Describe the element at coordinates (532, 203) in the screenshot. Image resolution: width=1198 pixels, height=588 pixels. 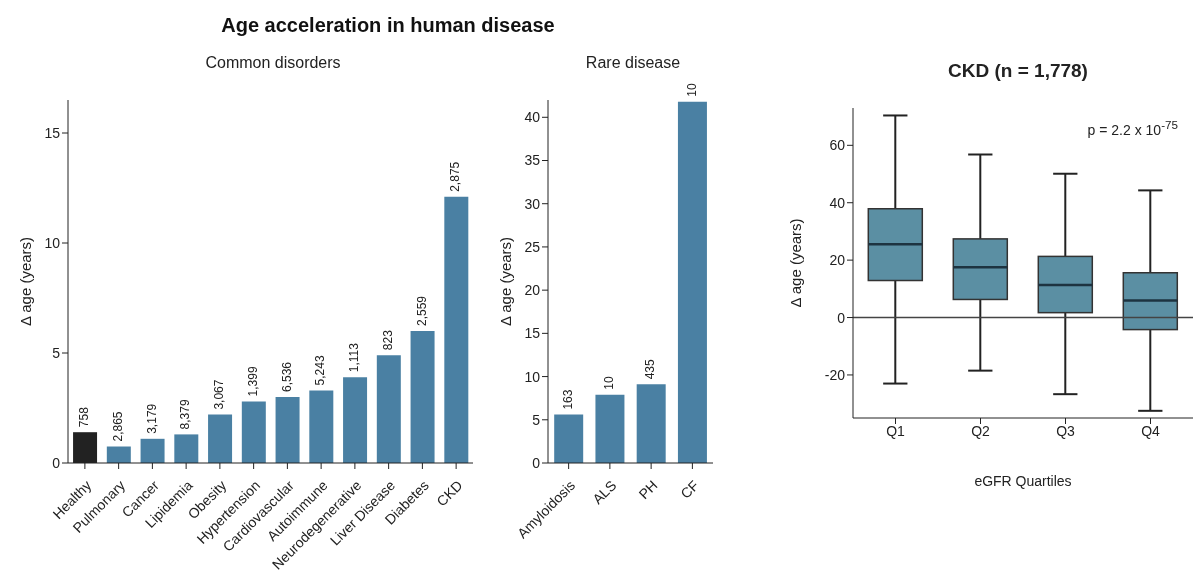
I see `y-tick-label: 30` at that location.